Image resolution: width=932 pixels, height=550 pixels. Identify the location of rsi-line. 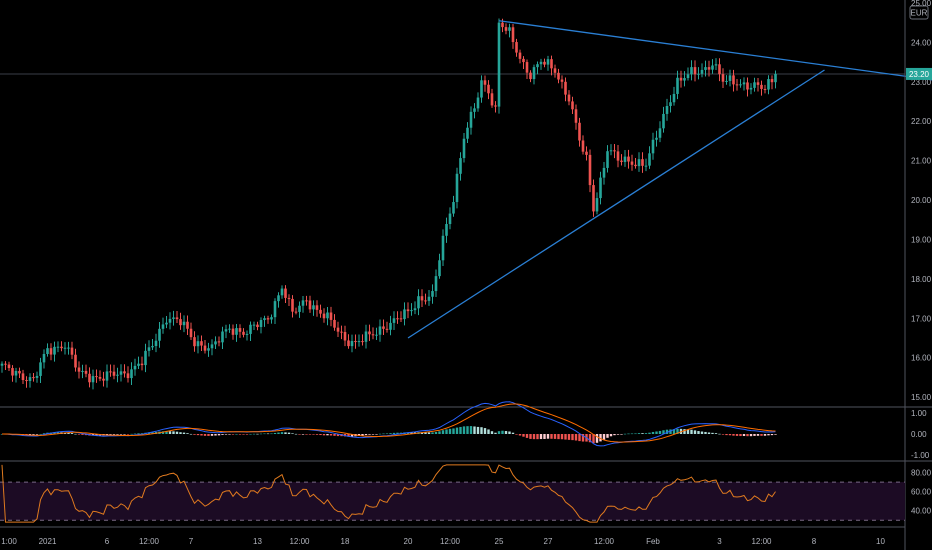
(388, 493).